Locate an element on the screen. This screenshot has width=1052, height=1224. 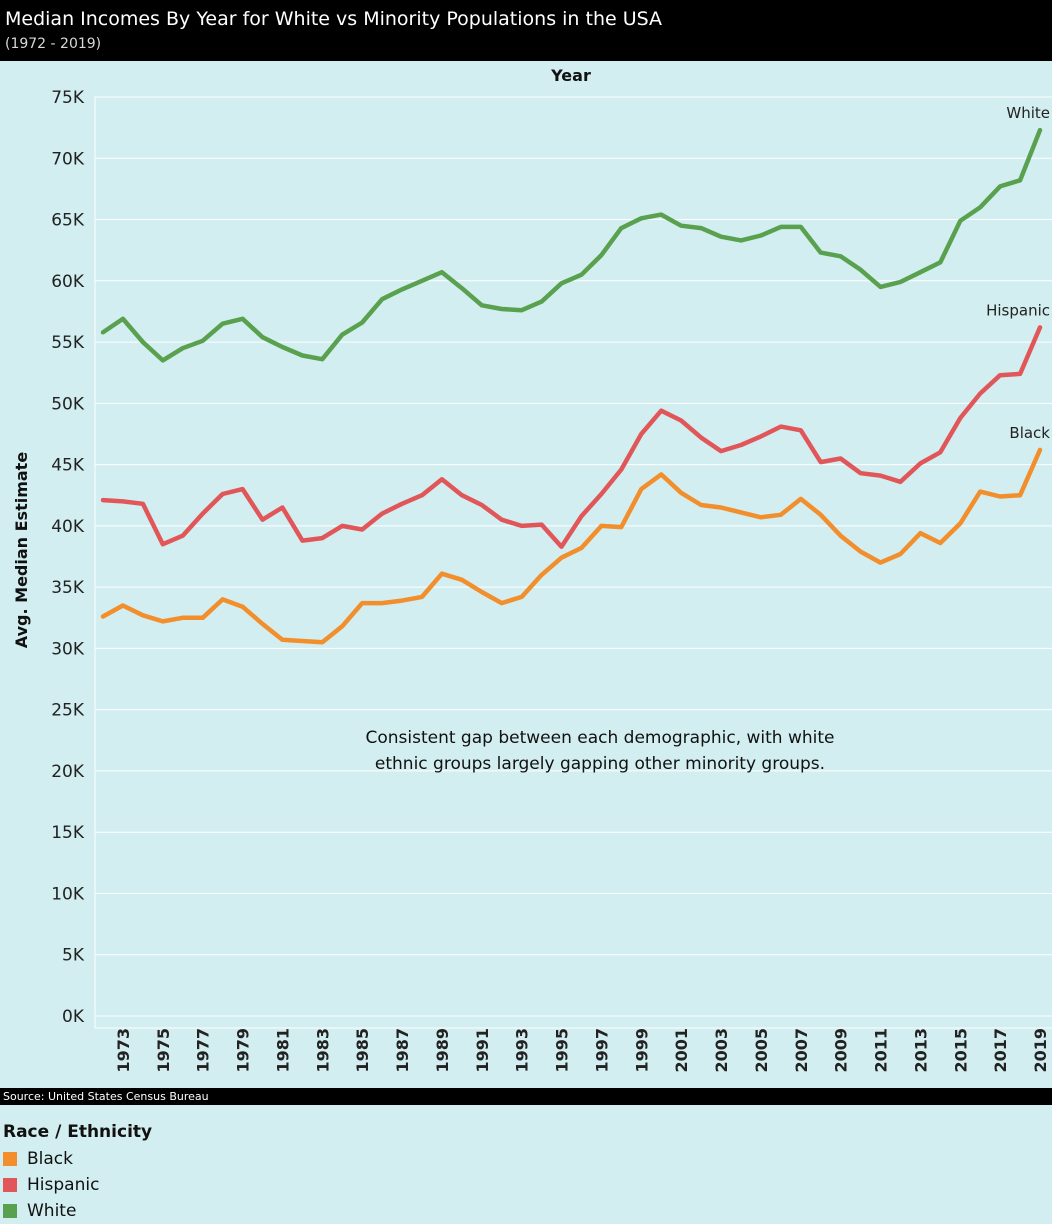
legend-label-white: White is located at coordinates (52, 1211).